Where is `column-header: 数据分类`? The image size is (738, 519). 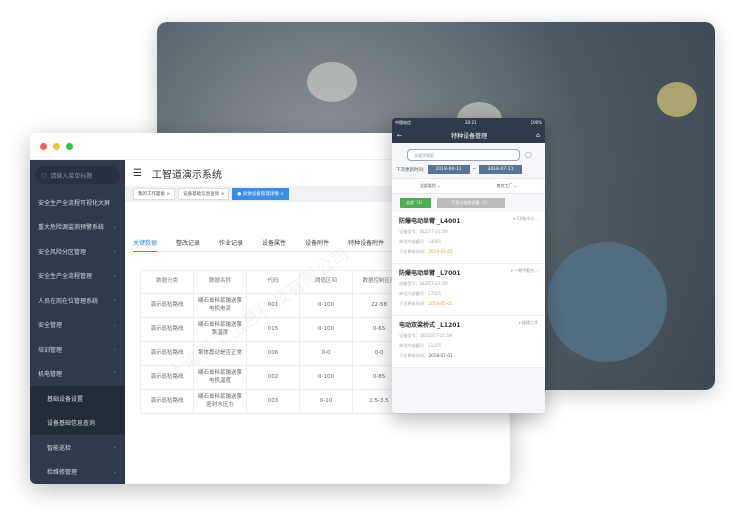 column-header: 数据分类 is located at coordinates (167, 282).